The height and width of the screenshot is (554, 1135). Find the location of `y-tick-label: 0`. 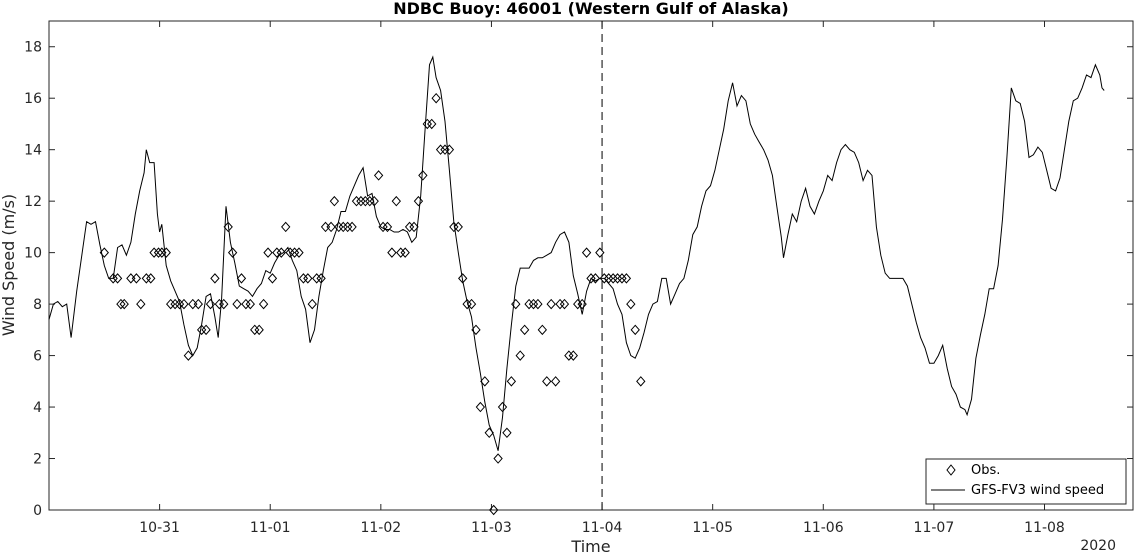

y-tick-label: 0 is located at coordinates (37, 511).